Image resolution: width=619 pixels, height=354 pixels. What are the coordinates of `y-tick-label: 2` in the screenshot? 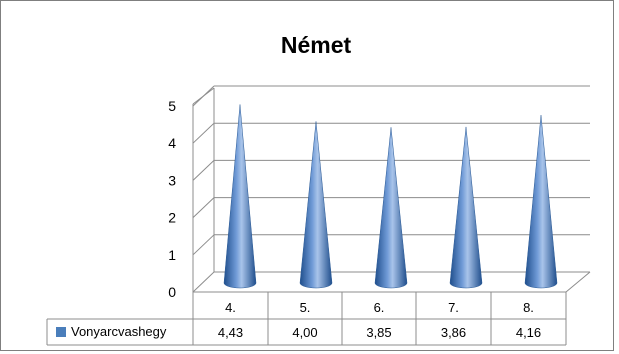 It's located at (172, 218).